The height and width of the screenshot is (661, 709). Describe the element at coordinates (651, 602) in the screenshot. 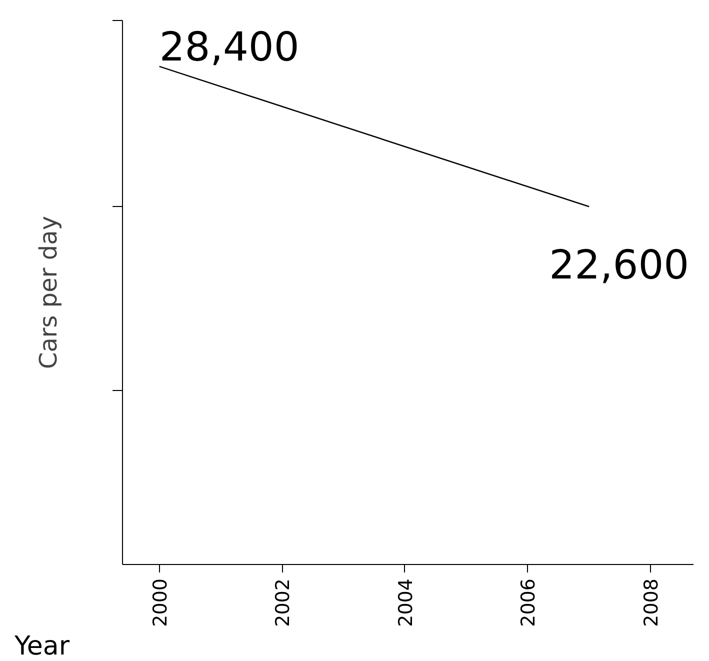

I see `x-tick-label: 2008` at that location.